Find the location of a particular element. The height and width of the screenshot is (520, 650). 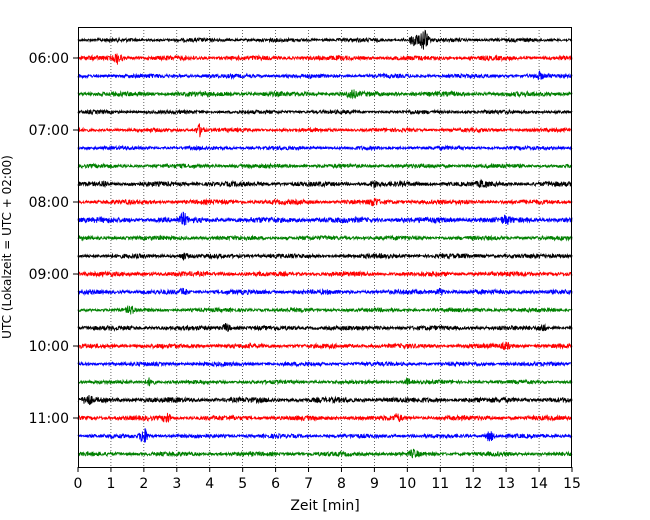

x-tick-label: 13 is located at coordinates (506, 484).